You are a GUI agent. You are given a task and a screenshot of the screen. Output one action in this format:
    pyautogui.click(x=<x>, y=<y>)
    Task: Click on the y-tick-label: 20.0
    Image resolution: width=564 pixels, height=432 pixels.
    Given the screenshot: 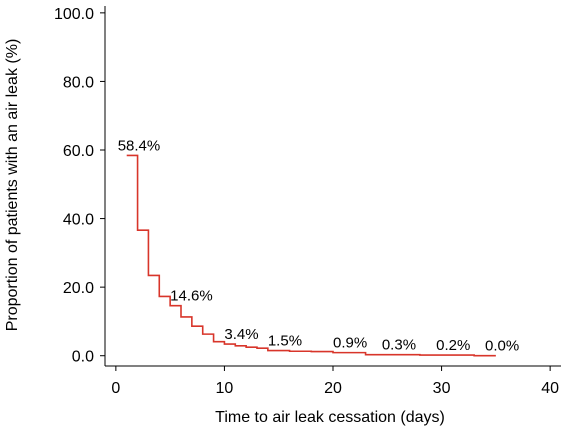 What is the action you would take?
    pyautogui.click(x=78, y=288)
    